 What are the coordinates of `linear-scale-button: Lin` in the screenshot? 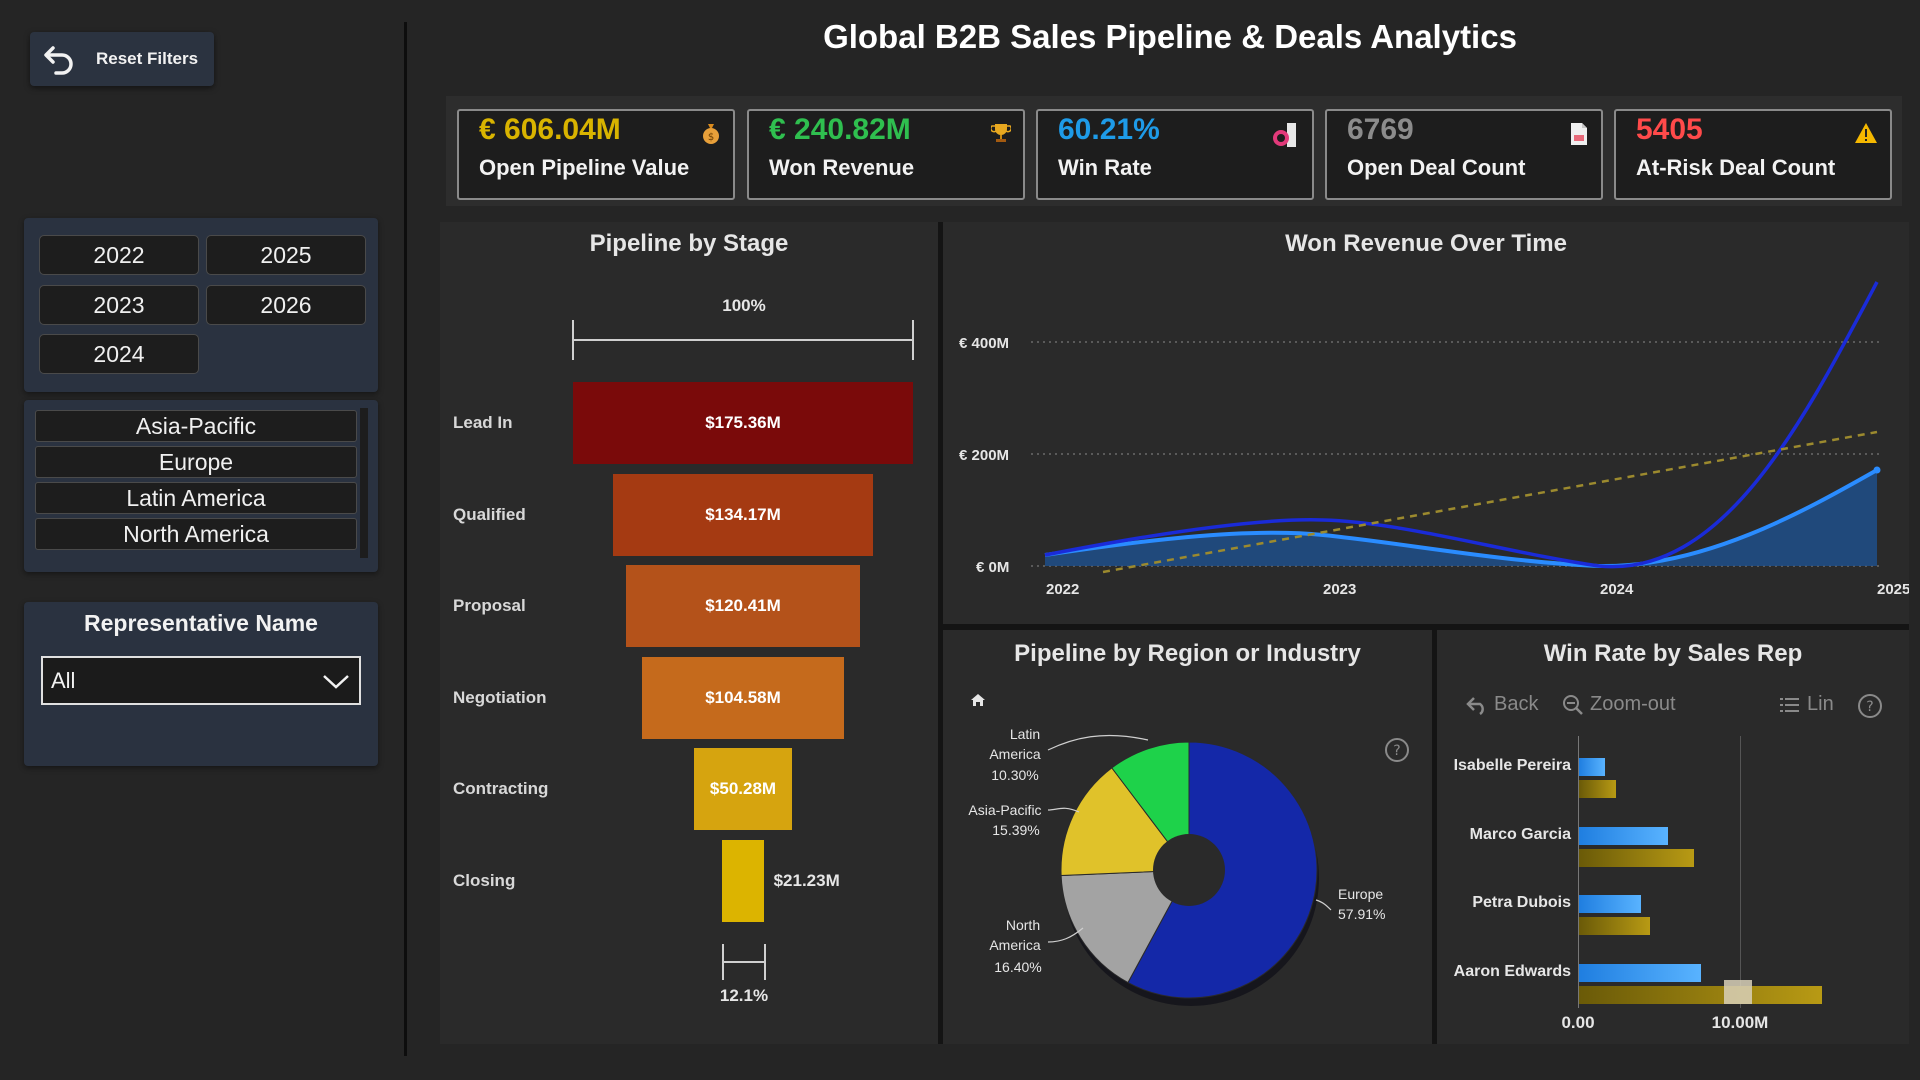 It's located at (1806, 704).